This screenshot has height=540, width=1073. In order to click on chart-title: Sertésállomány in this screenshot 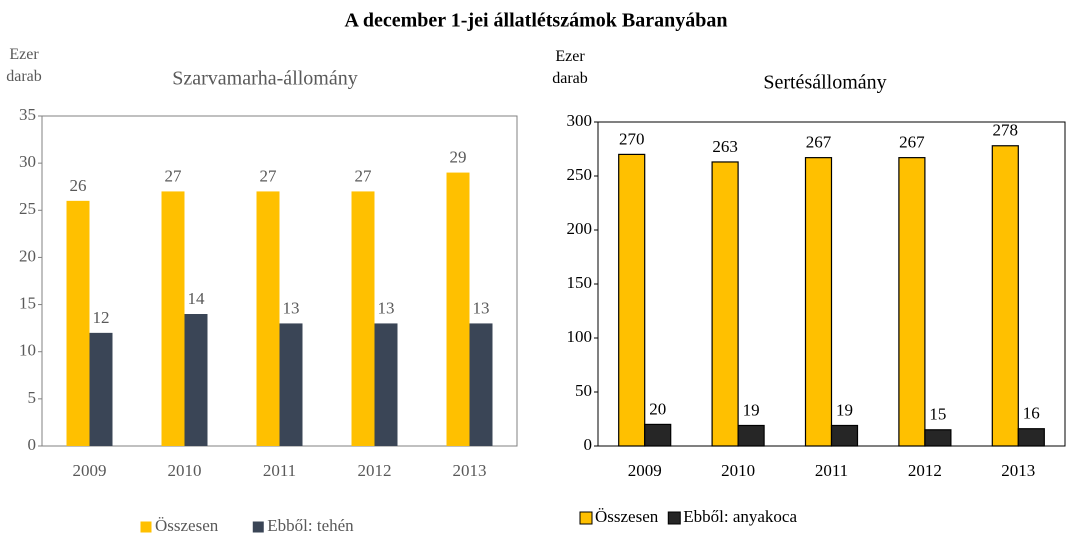, I will do `click(824, 83)`.